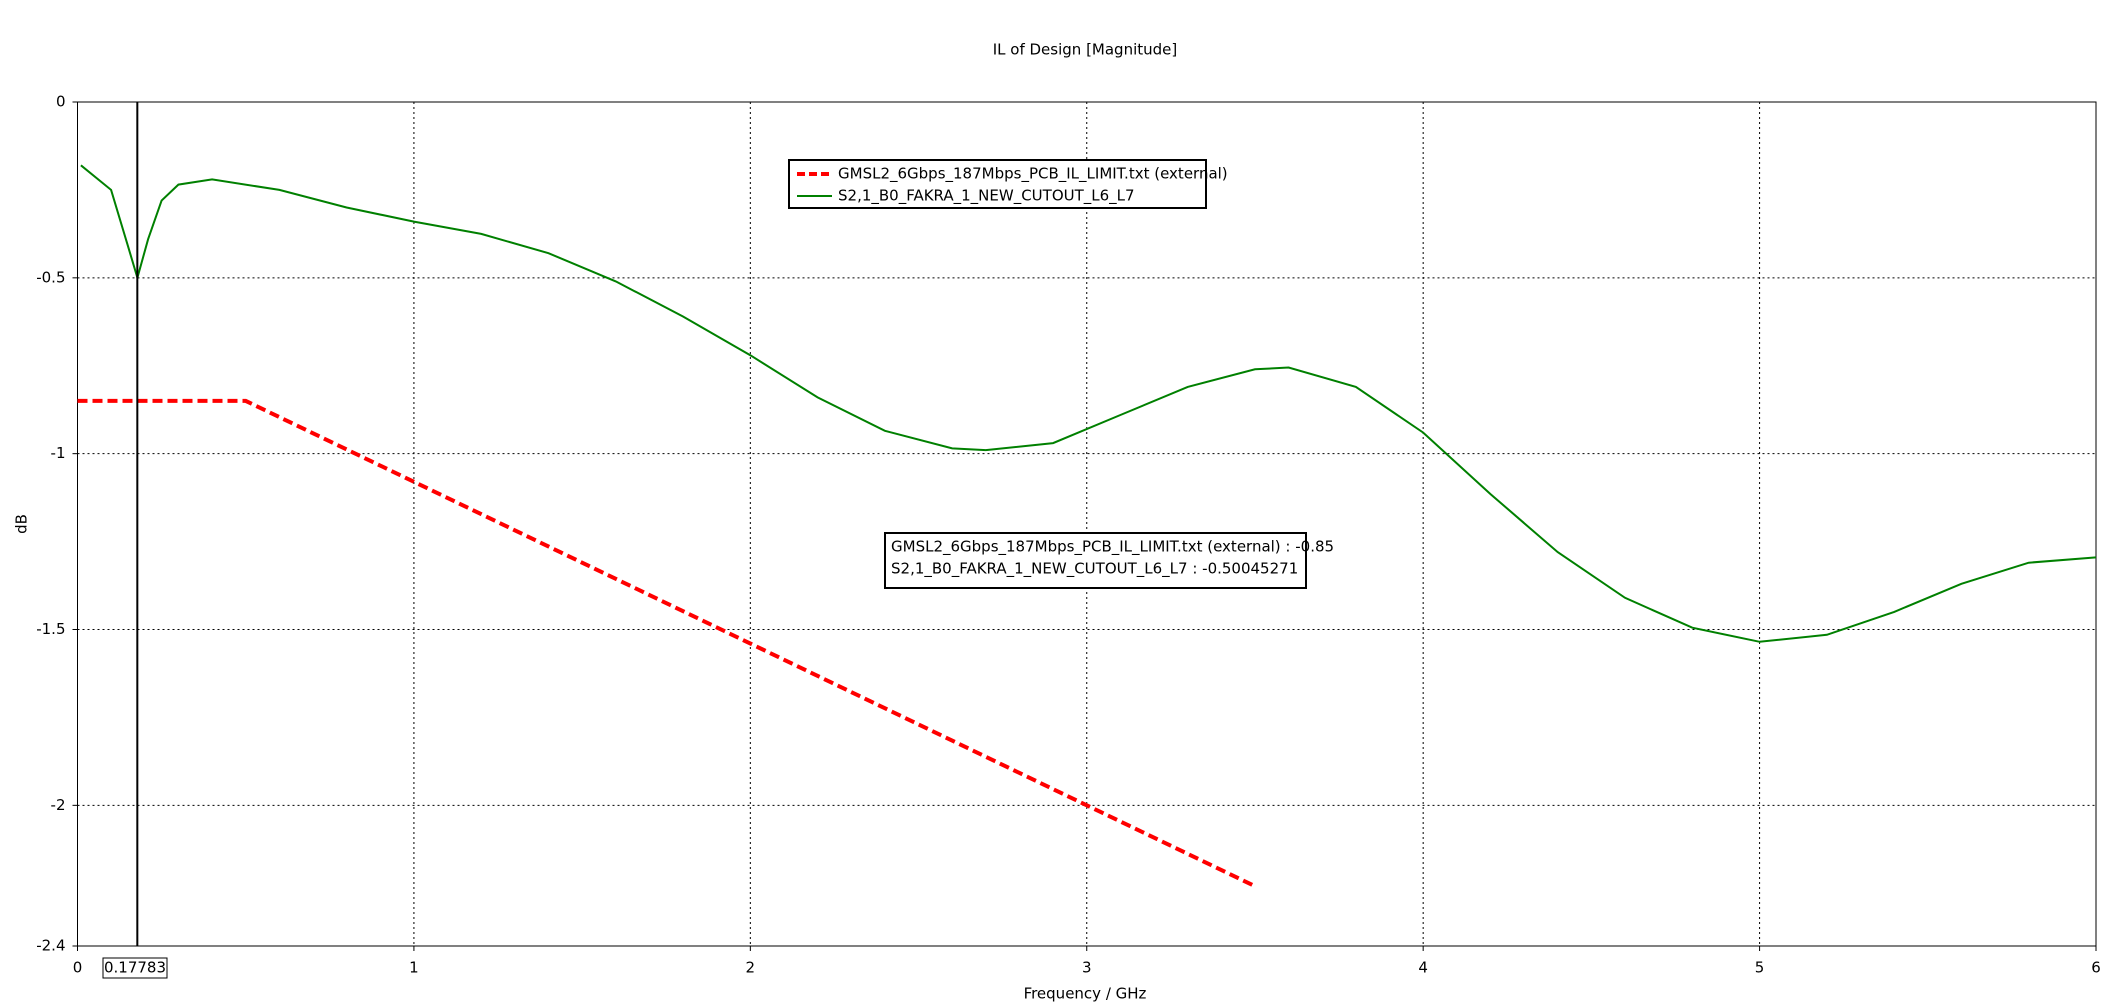  What do you see at coordinates (50, 277) in the screenshot?
I see `y-tick-label: -0.5` at bounding box center [50, 277].